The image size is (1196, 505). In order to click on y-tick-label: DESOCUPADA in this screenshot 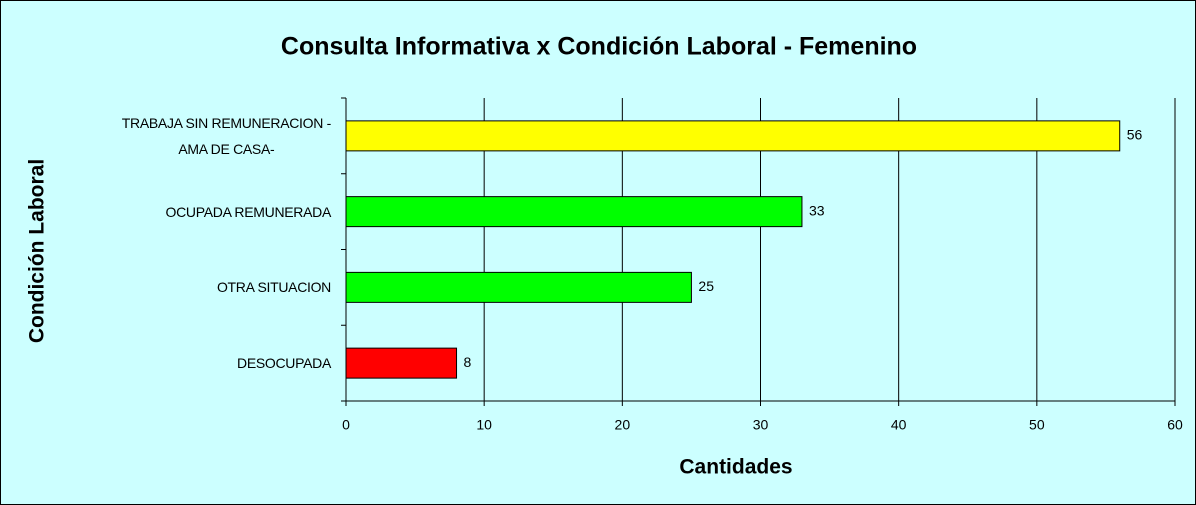, I will do `click(284, 363)`.